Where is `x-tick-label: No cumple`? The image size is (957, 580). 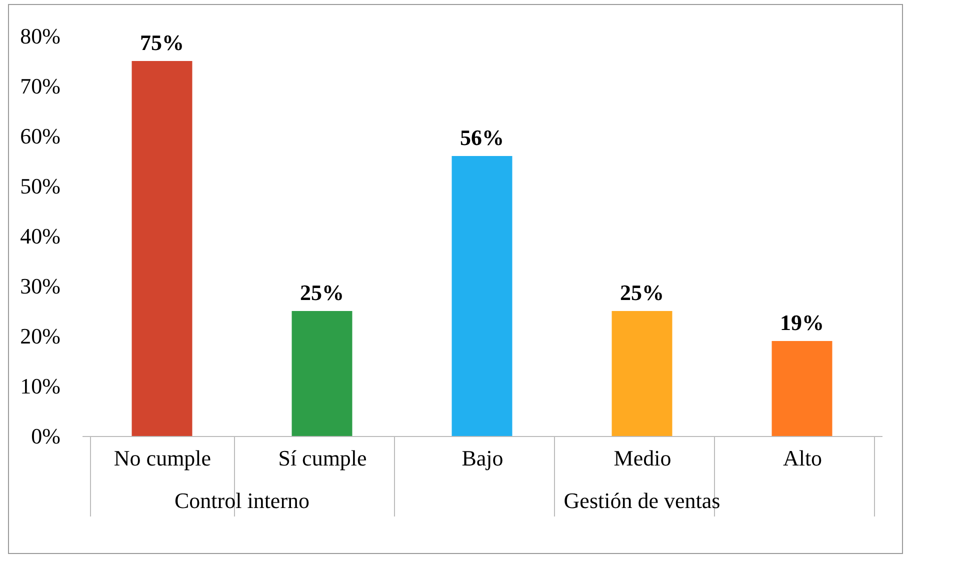 x-tick-label: No cumple is located at coordinates (163, 458).